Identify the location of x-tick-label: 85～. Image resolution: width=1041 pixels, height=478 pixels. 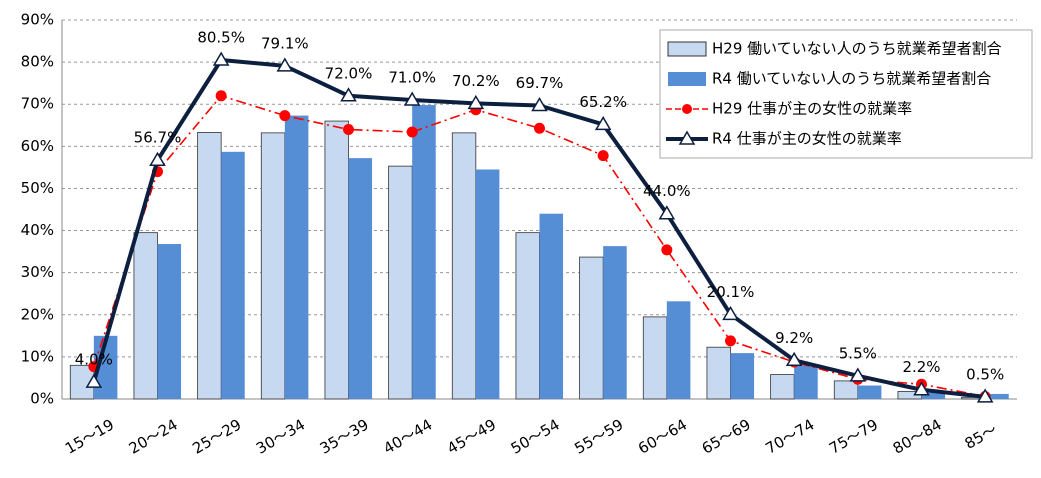
(981, 436).